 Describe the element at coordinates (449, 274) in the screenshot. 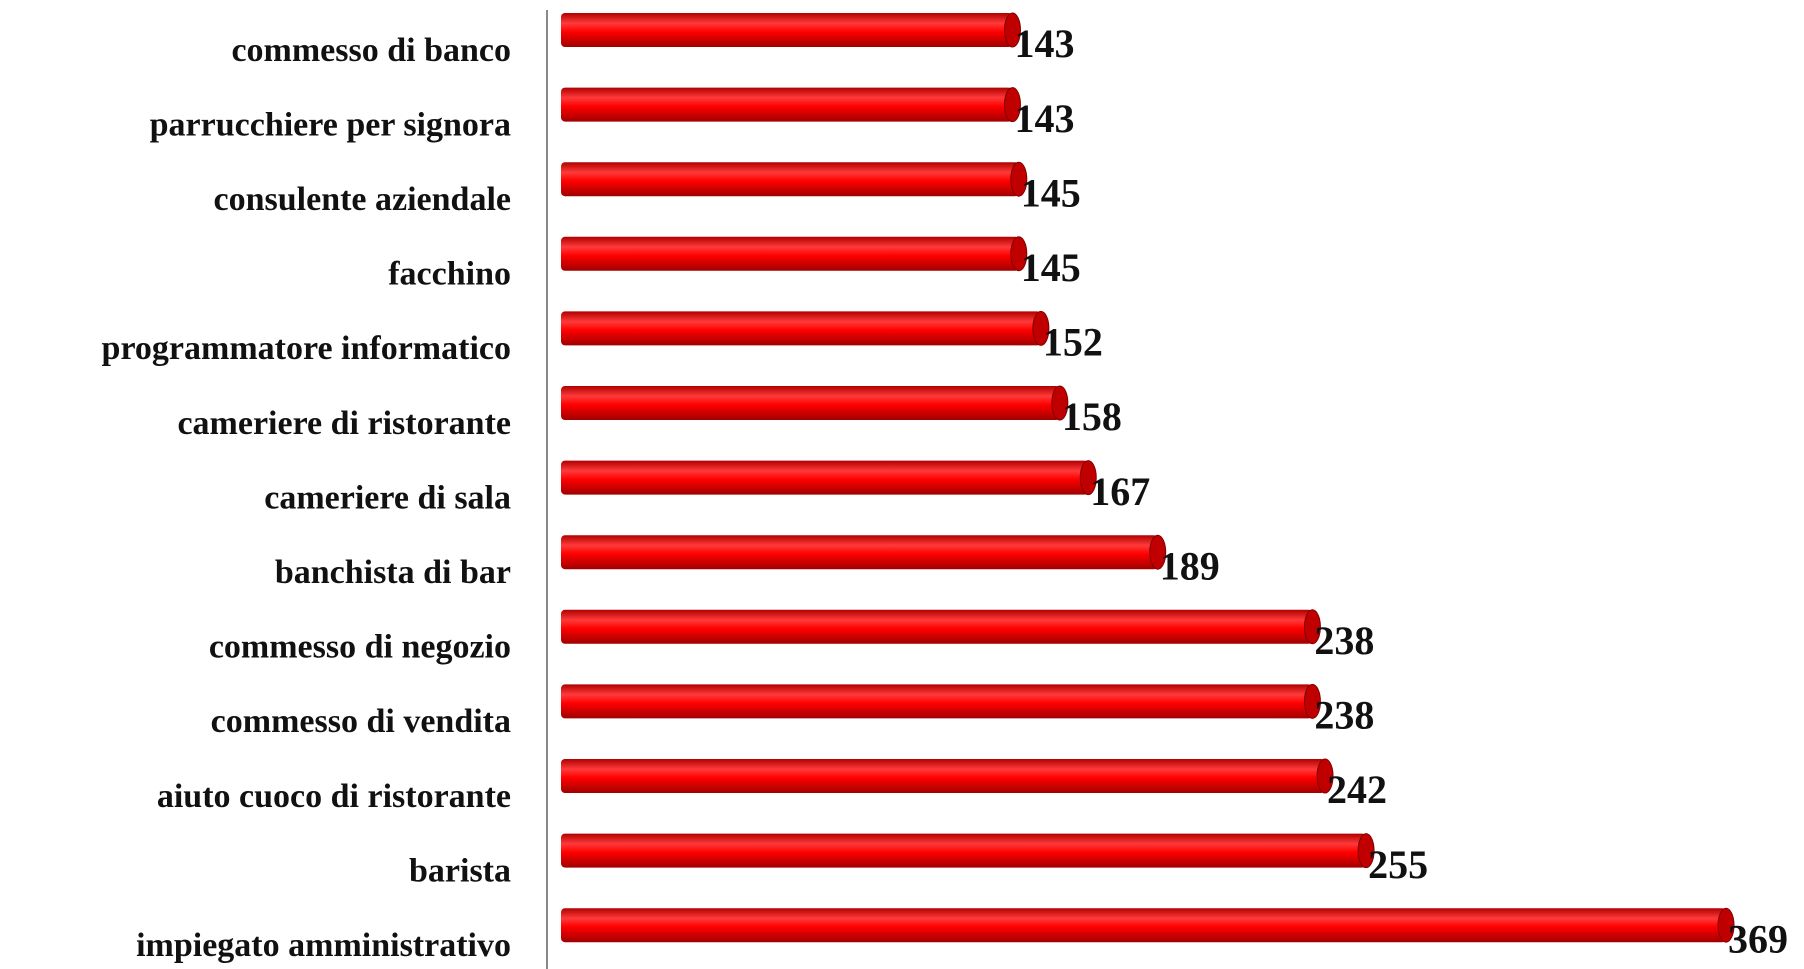

I see `category-label: facchino` at that location.